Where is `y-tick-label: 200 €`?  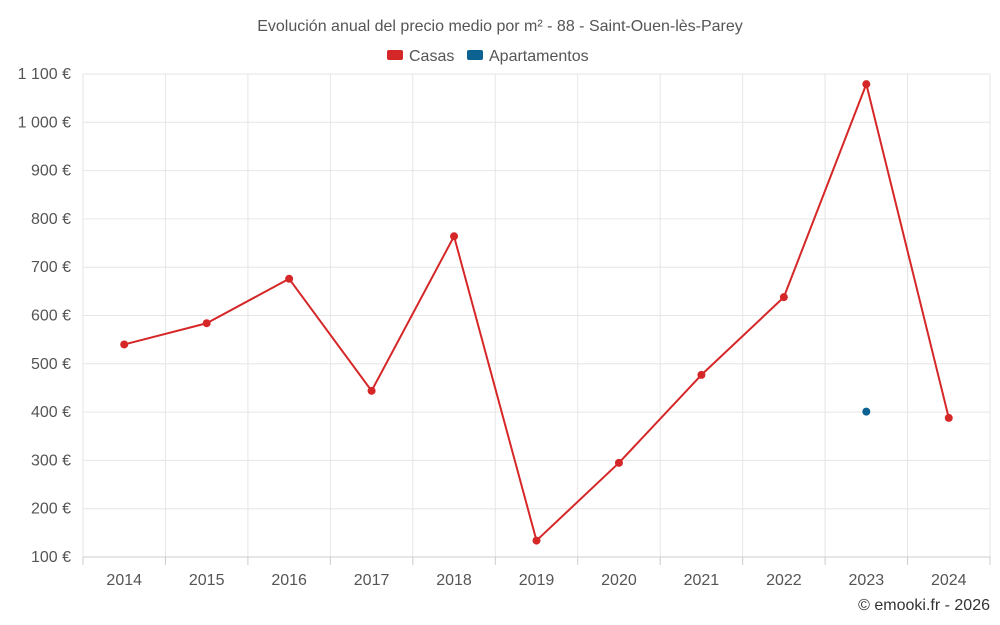
y-tick-label: 200 € is located at coordinates (51, 509).